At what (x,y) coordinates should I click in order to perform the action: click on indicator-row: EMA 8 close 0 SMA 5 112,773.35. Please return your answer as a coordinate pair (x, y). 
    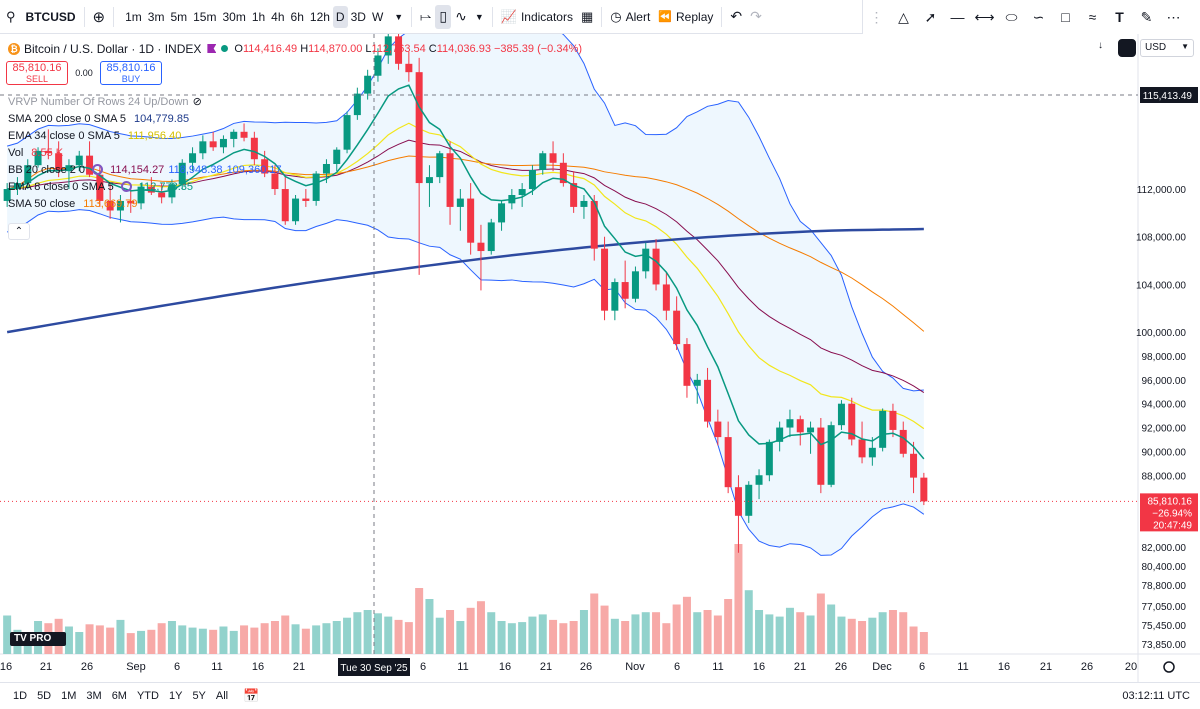
    Looking at the image, I should click on (145, 186).